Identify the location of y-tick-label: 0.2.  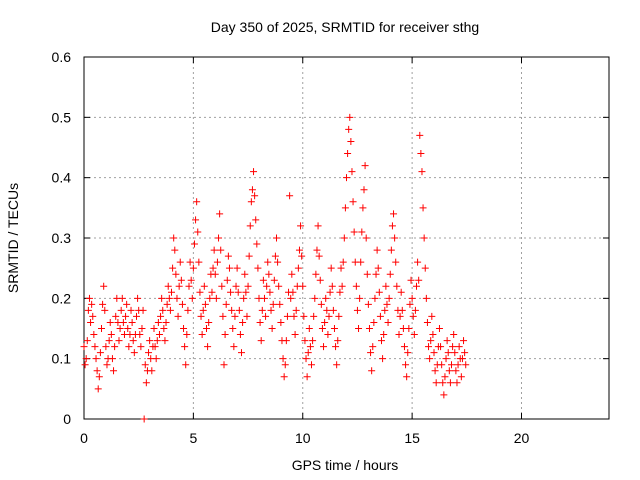
(62, 298).